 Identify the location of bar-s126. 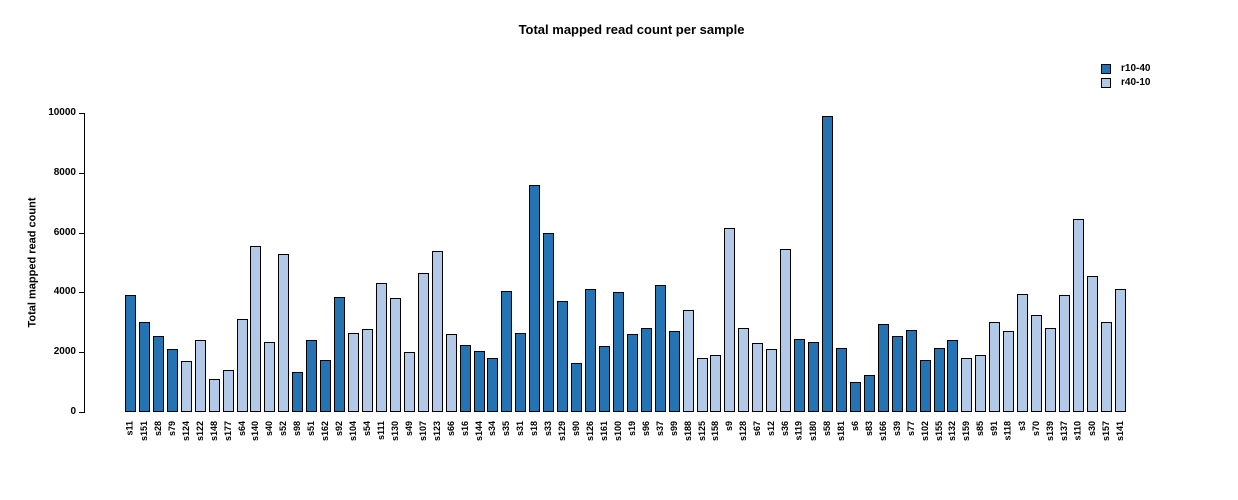
(590, 350).